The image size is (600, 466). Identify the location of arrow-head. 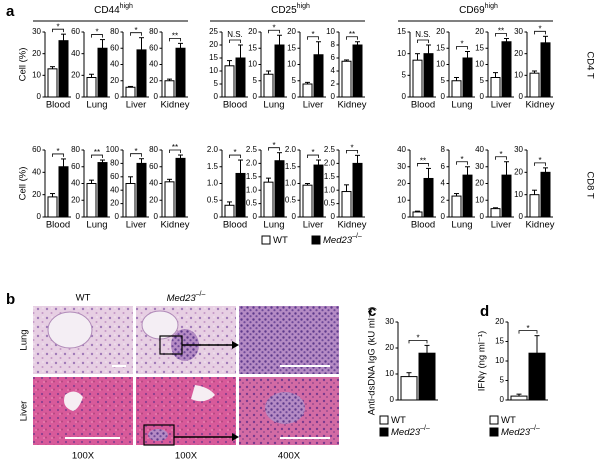
(235, 345).